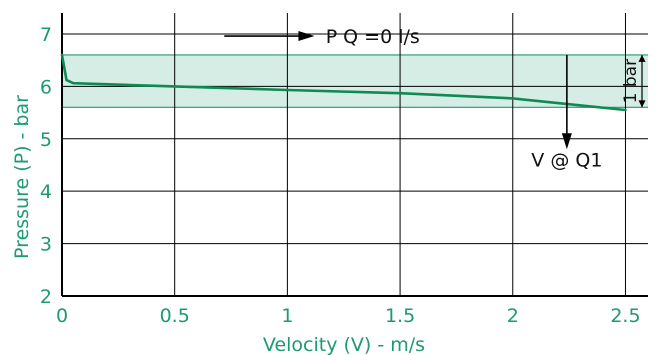 The image size is (662, 355). What do you see at coordinates (287, 316) in the screenshot?
I see `x-tick-label: 1` at bounding box center [287, 316].